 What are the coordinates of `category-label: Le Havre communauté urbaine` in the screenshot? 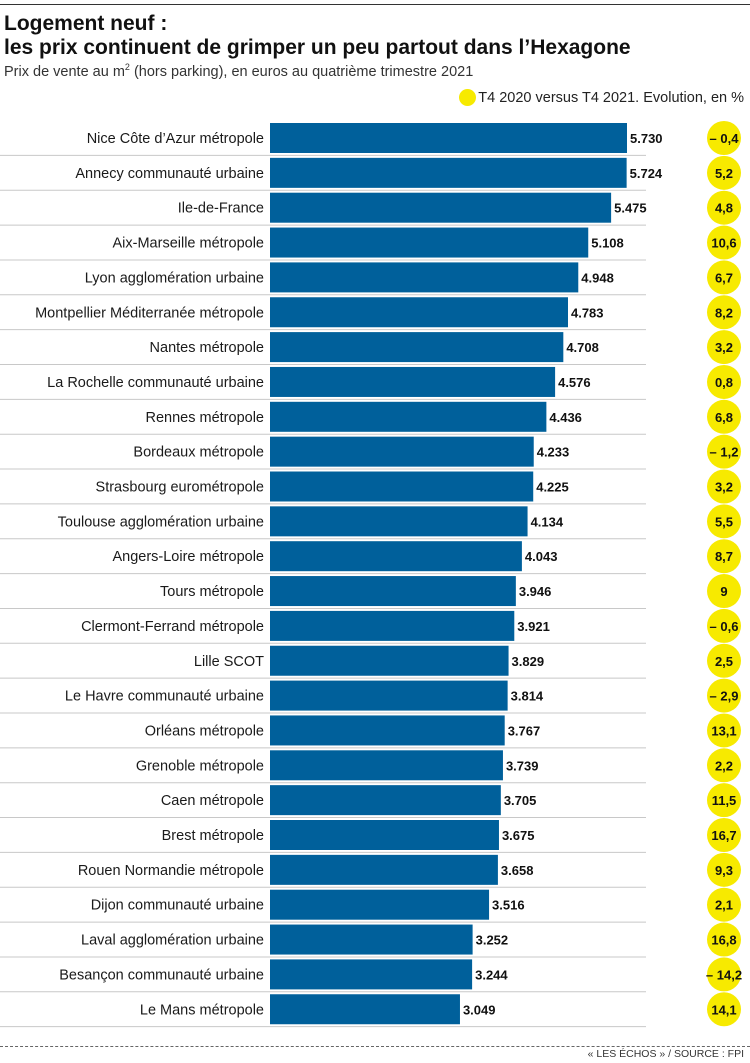 It's located at (164, 697).